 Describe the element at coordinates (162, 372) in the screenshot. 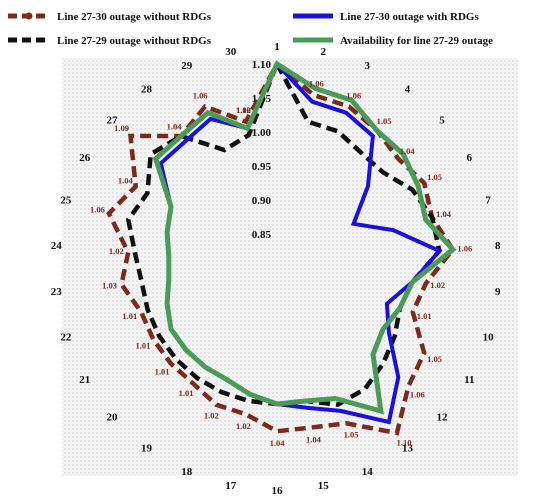

I see `data-label-18: 1.01` at that location.